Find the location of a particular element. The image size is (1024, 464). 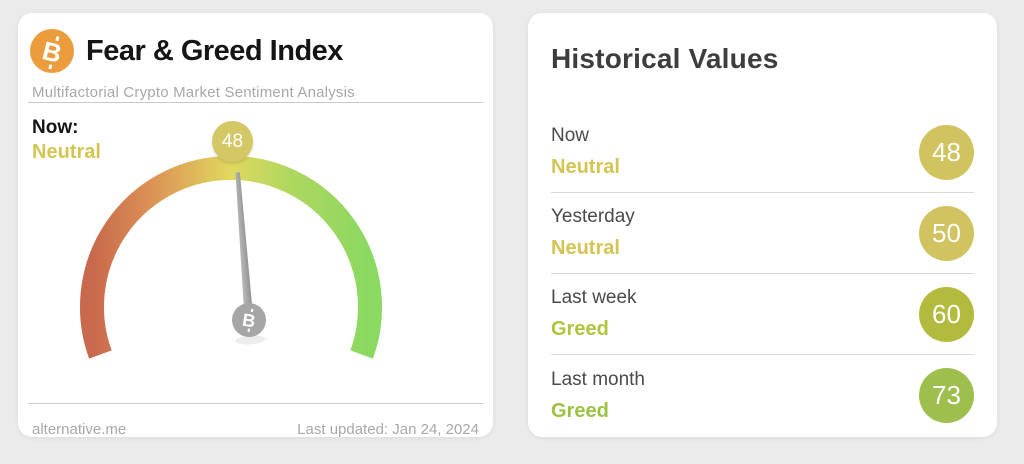

source-link: alternative.me is located at coordinates (79, 429).